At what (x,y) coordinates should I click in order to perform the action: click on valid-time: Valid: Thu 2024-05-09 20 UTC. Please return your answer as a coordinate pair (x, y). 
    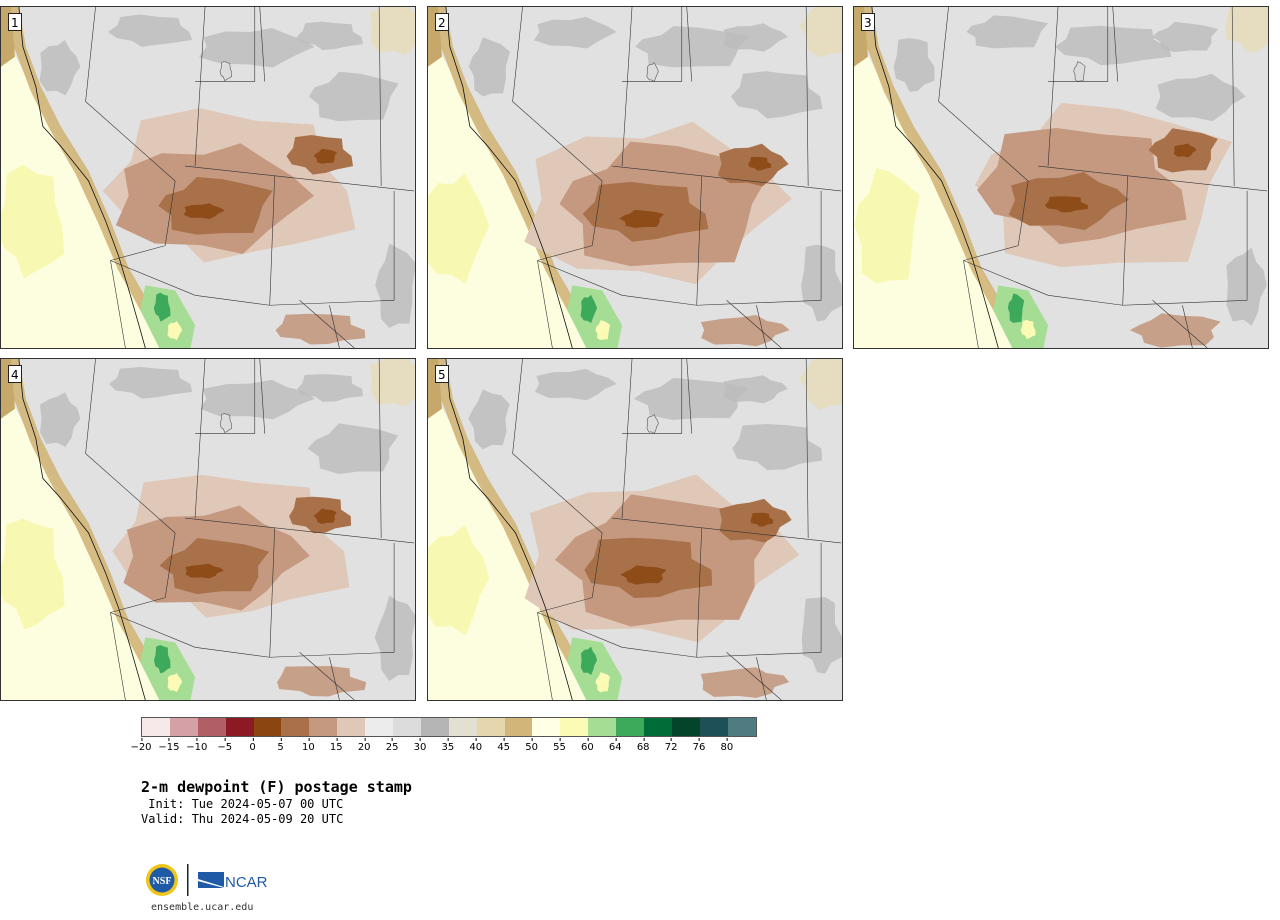
    Looking at the image, I should click on (242, 819).